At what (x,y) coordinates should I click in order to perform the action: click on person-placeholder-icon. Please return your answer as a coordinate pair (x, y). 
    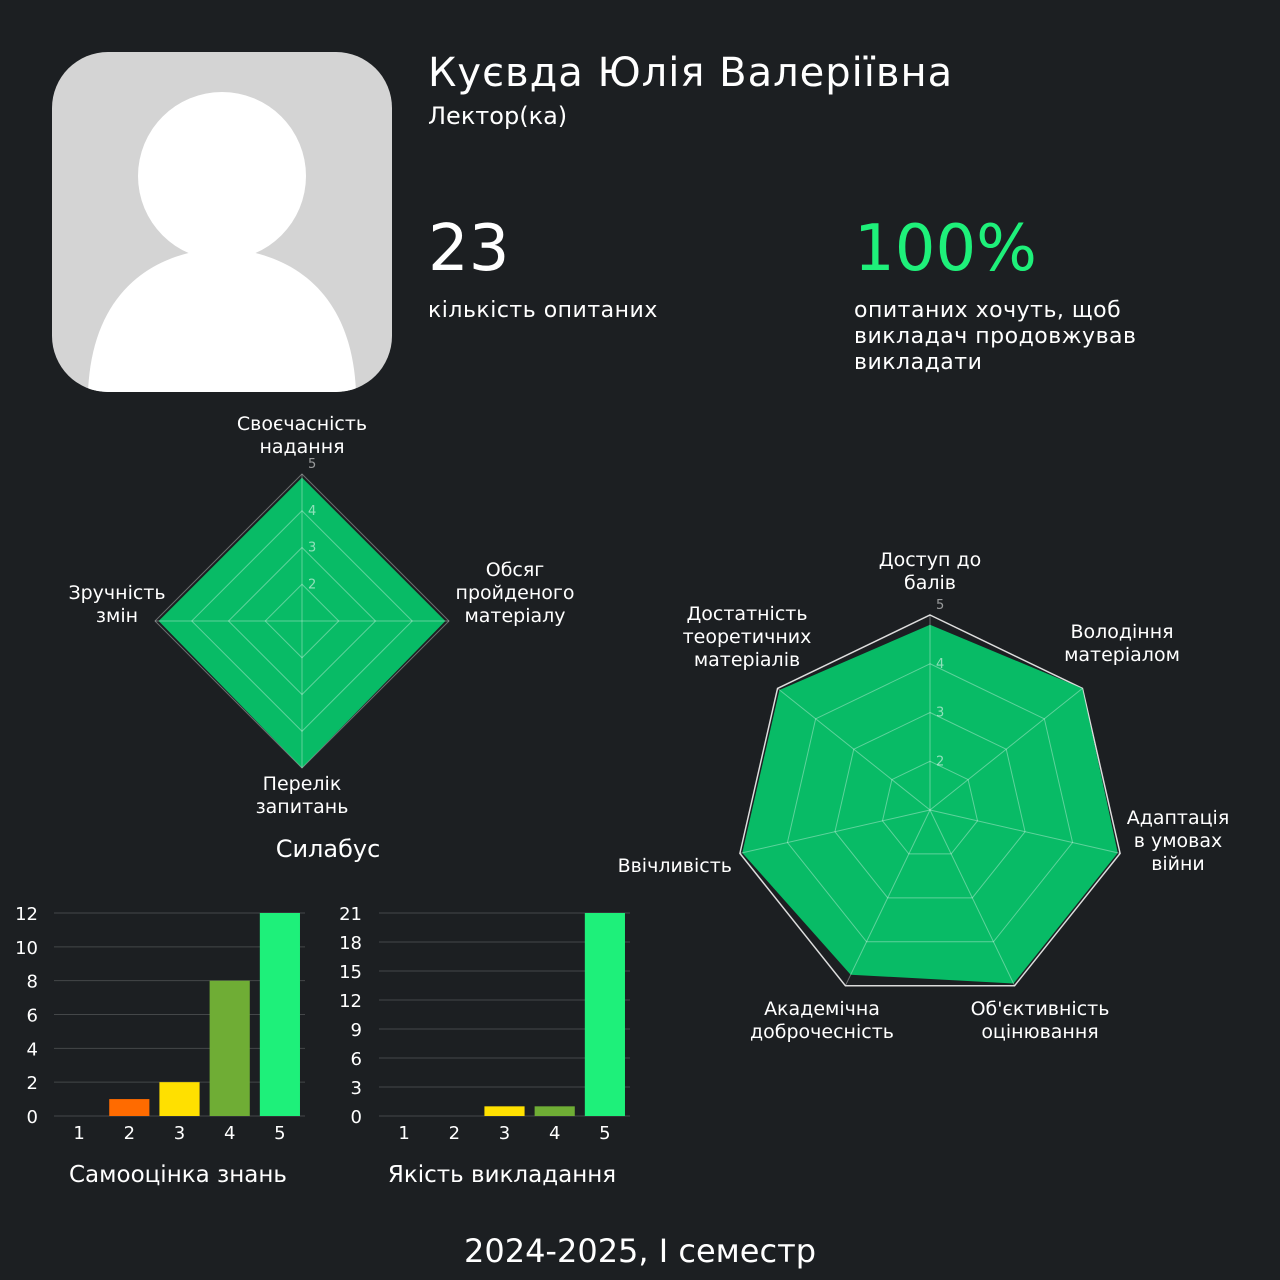
    Looking at the image, I should click on (222, 242).